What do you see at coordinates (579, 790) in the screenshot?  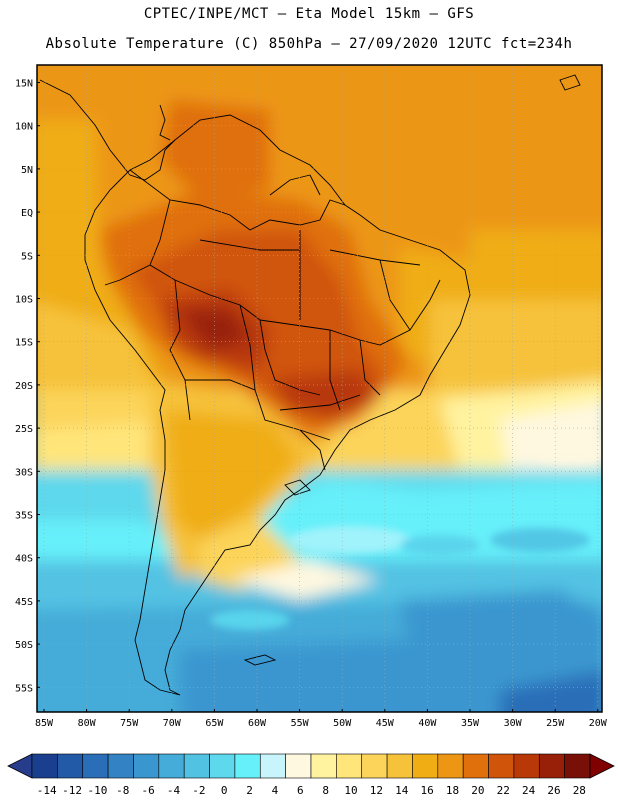 I see `colorbar-label: 28` at bounding box center [579, 790].